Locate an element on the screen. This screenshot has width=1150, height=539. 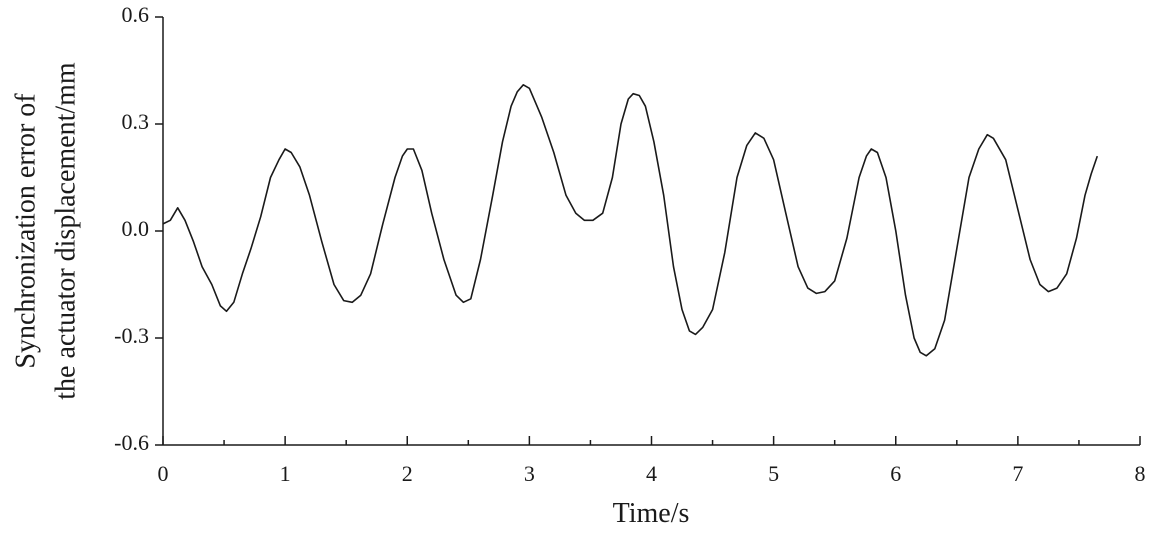
x-tick-label: 8 is located at coordinates (1140, 473).